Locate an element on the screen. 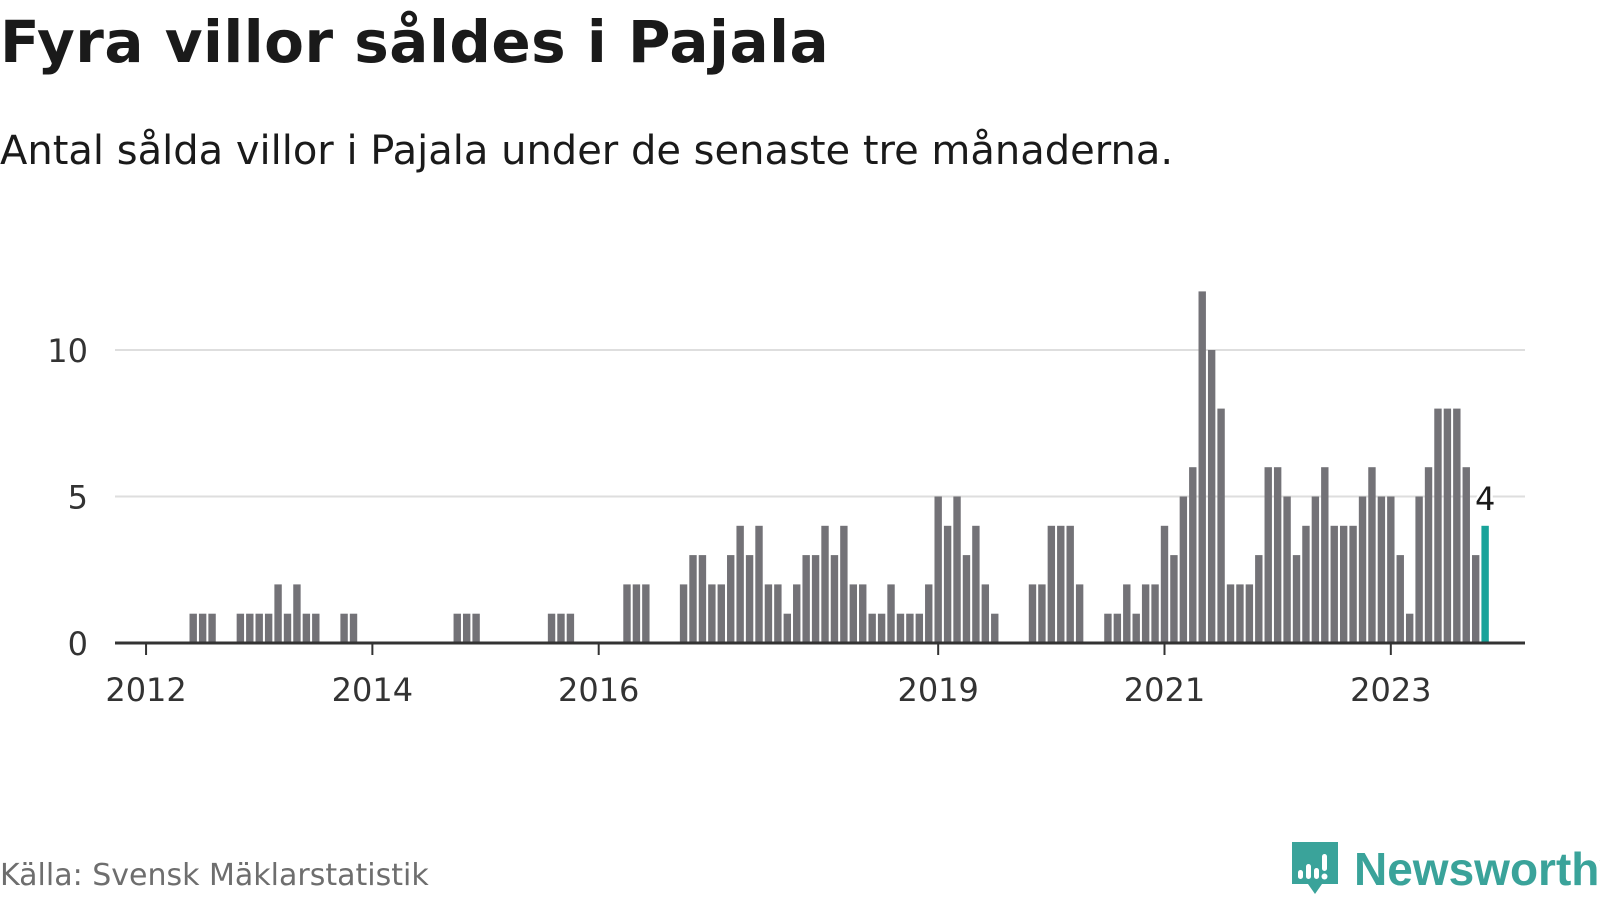 This screenshot has height=900, width=1600. source-note: Källa: Svensk Mäklarstatistik is located at coordinates (214, 875).